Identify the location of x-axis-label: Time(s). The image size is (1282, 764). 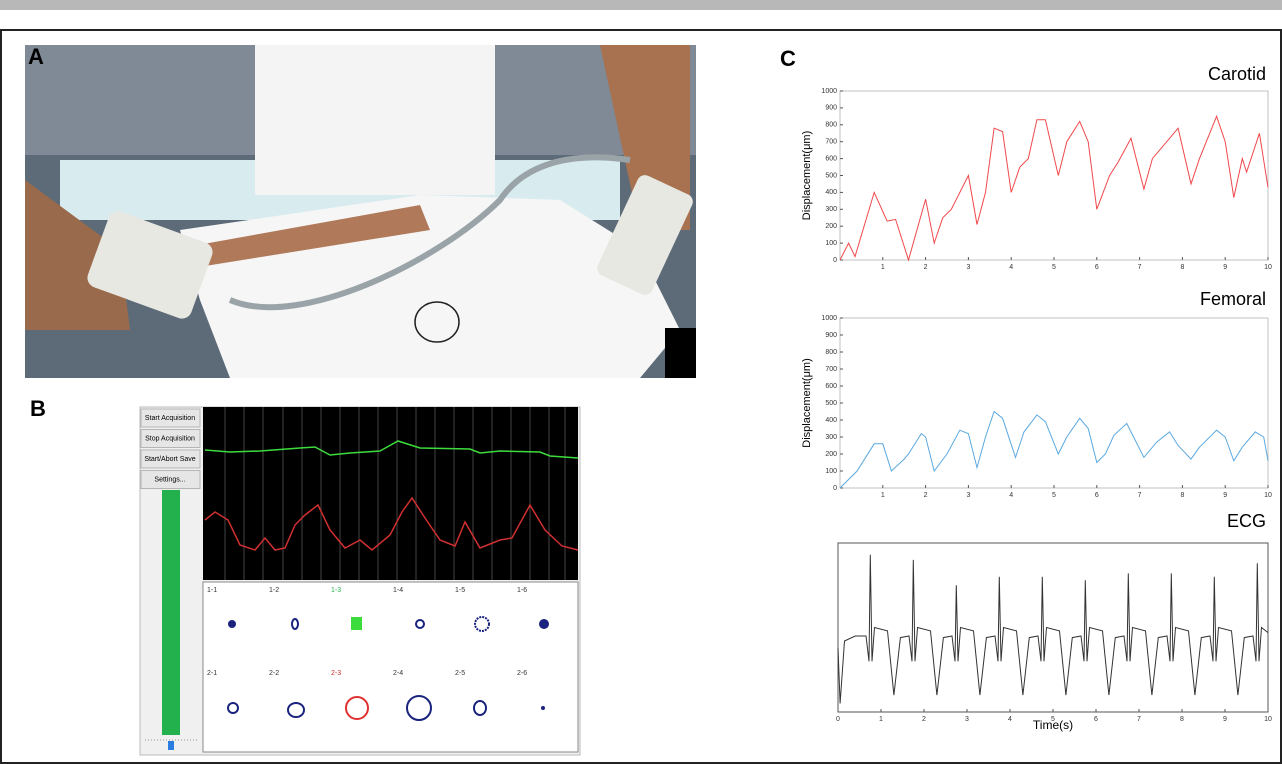
(1053, 725).